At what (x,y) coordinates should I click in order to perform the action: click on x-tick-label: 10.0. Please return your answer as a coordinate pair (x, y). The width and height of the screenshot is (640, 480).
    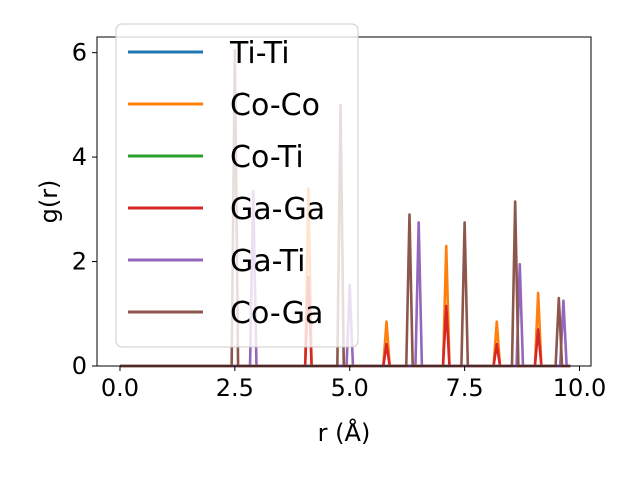
    Looking at the image, I should click on (579, 388).